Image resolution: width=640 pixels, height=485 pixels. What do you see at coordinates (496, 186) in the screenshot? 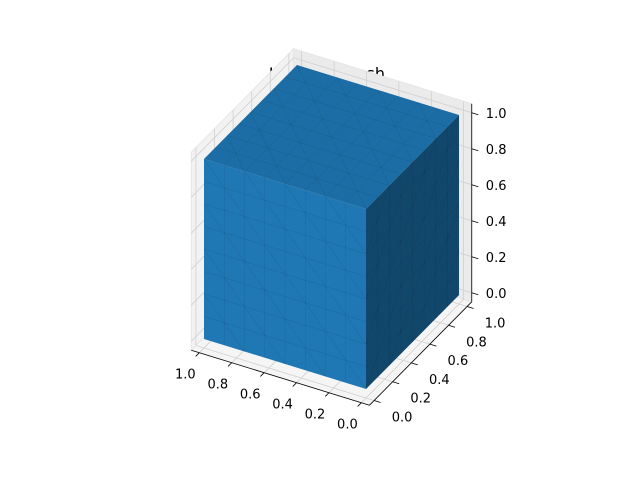
I see `z-tick-label: 0.6` at bounding box center [496, 186].